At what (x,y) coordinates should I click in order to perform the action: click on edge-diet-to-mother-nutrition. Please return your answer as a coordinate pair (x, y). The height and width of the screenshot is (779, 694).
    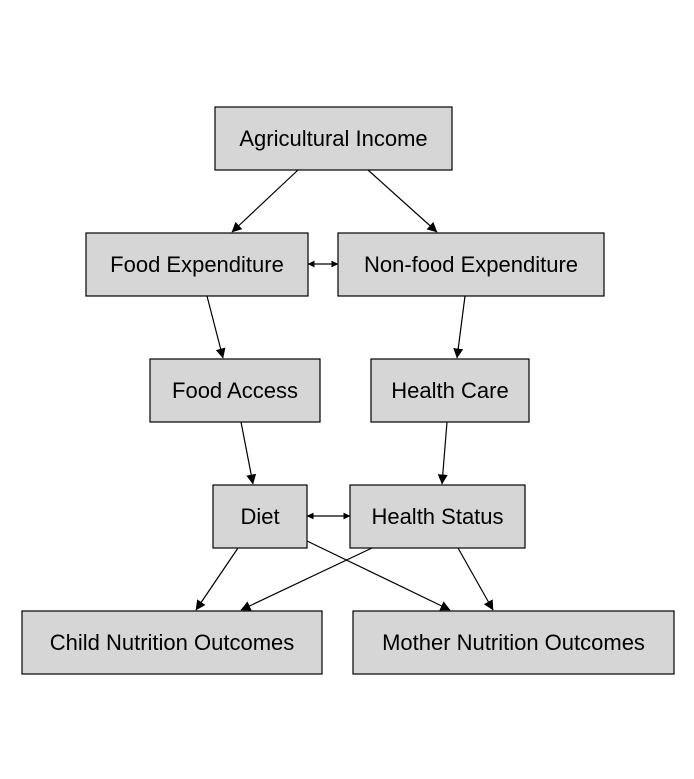
    Looking at the image, I should click on (378, 575).